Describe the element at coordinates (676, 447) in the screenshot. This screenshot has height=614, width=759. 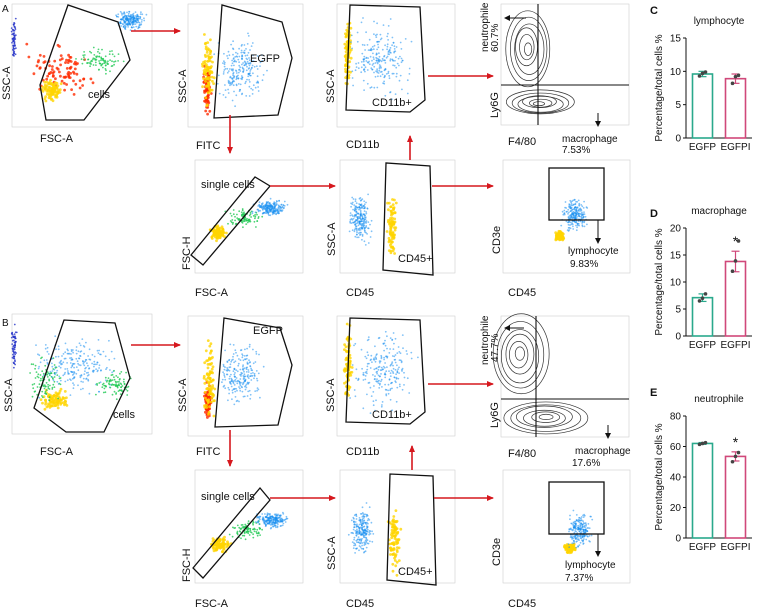
I see `y-tick-label: 60` at that location.